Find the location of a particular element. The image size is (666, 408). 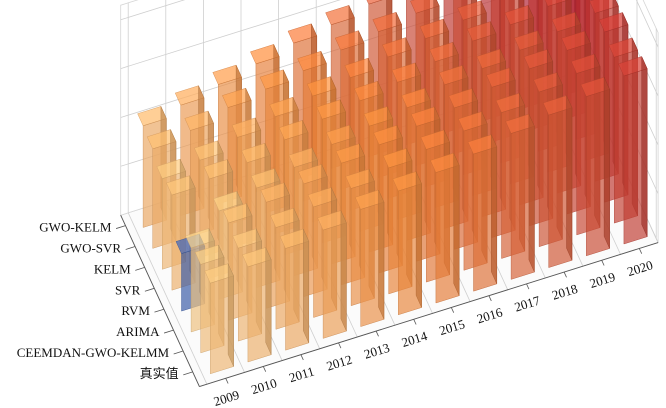

x-tick-label: 2013 is located at coordinates (376, 351).